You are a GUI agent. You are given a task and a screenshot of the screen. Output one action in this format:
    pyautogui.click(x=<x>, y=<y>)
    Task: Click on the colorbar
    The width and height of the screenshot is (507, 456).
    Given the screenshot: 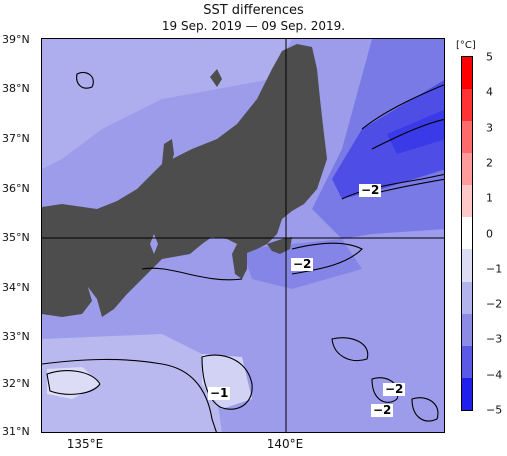 What is the action you would take?
    pyautogui.click(x=467, y=233)
    